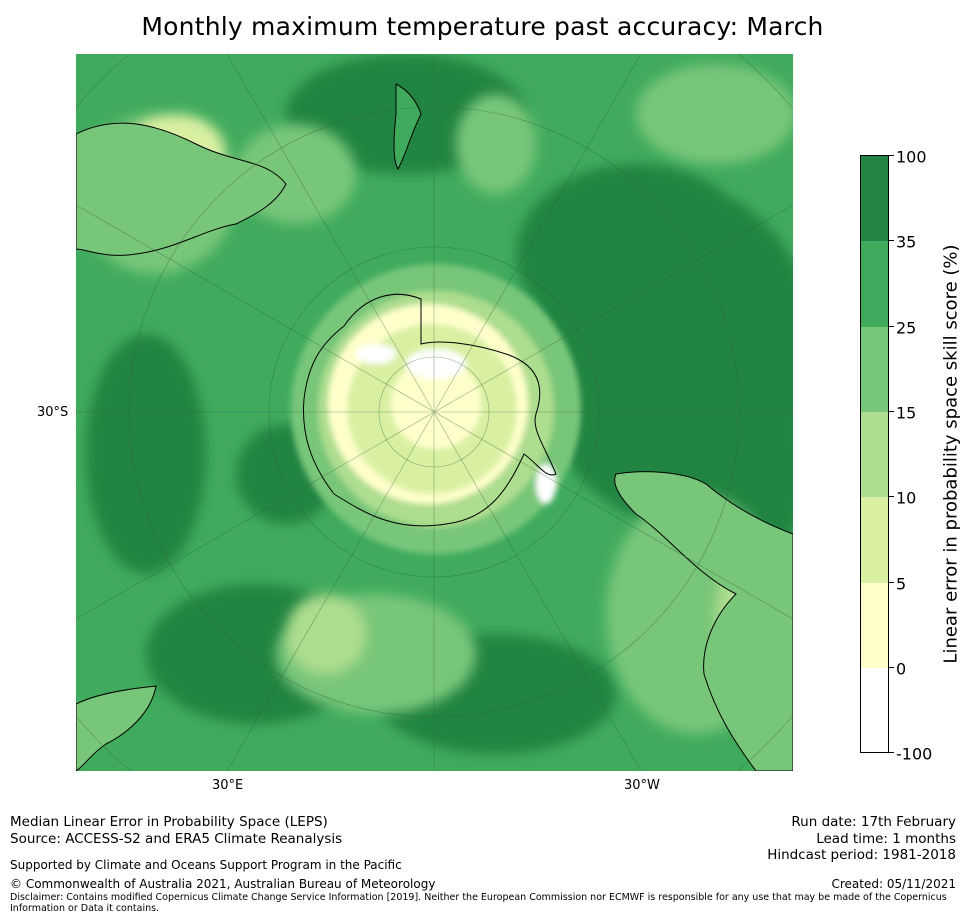 The height and width of the screenshot is (919, 965). I want to click on south-america-coastline, so click(703, 621).